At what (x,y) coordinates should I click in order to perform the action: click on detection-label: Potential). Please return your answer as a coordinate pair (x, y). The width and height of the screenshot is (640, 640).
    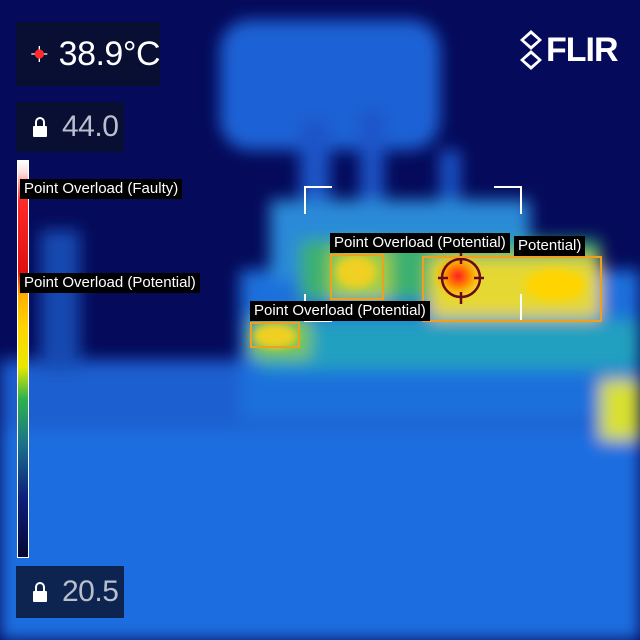
    Looking at the image, I should click on (550, 246).